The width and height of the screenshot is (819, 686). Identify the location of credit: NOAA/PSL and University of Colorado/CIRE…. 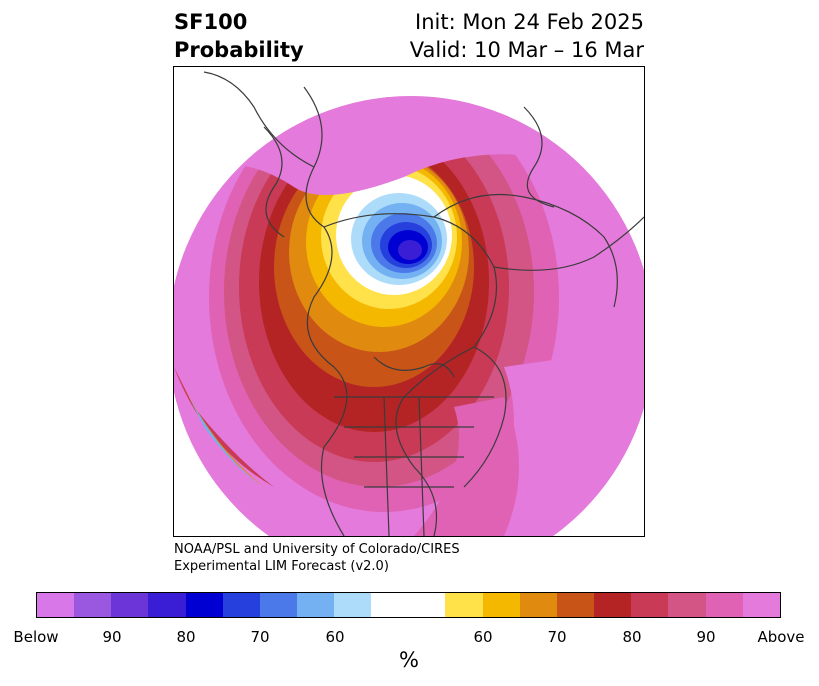
(317, 558).